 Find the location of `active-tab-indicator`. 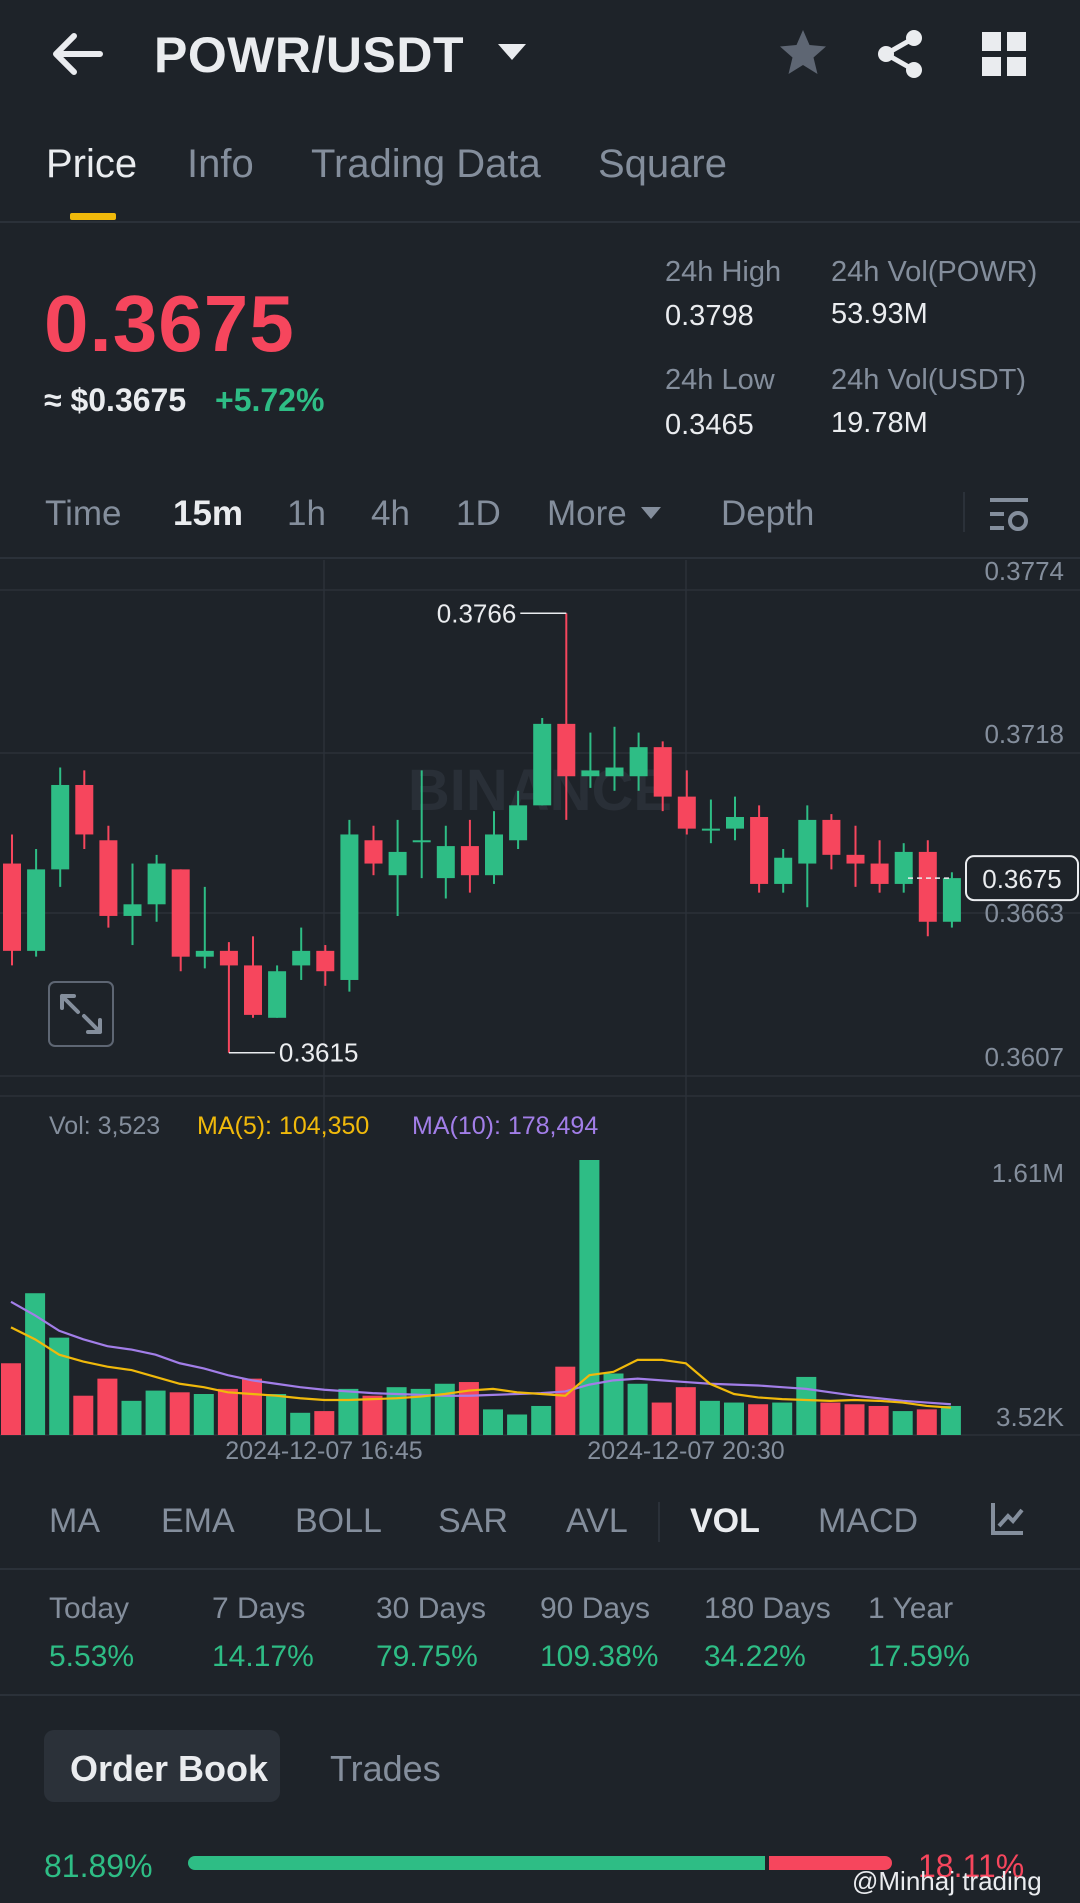

active-tab-indicator is located at coordinates (93, 216).